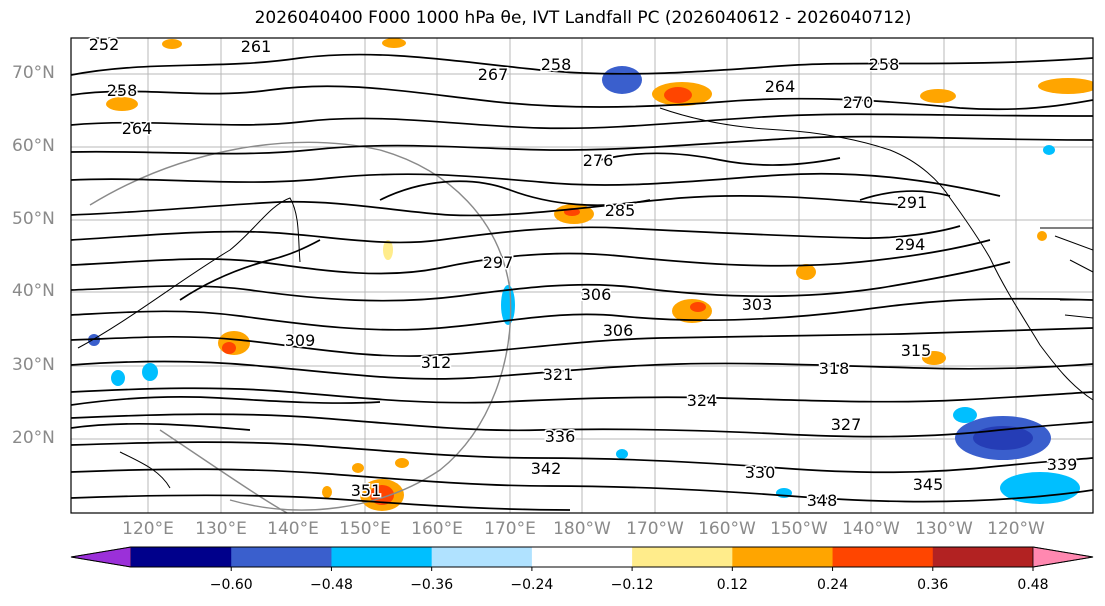 This screenshot has height=606, width=1105. Describe the element at coordinates (558, 374) in the screenshot. I see `contour-label: 321` at that location.